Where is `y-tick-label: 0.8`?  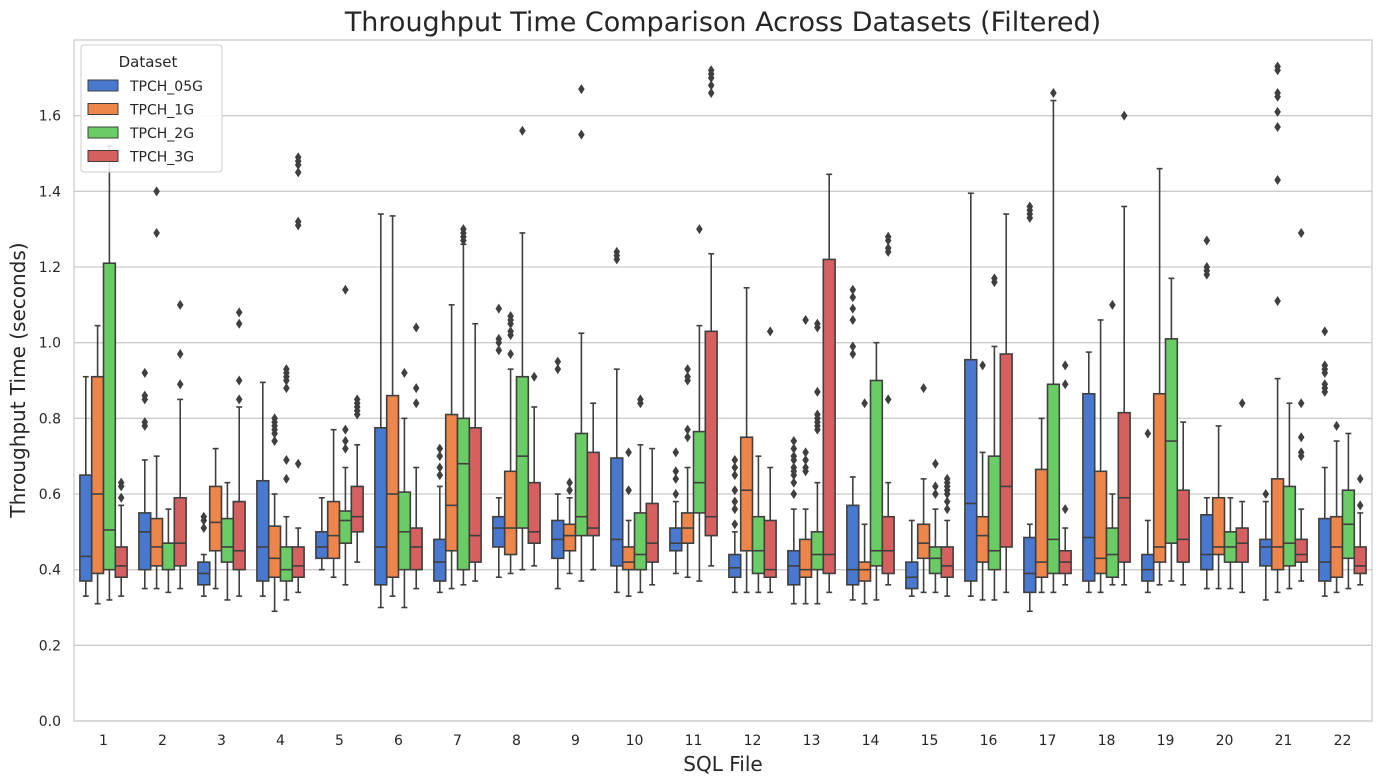
y-tick-label: 0.8 is located at coordinates (50, 419).